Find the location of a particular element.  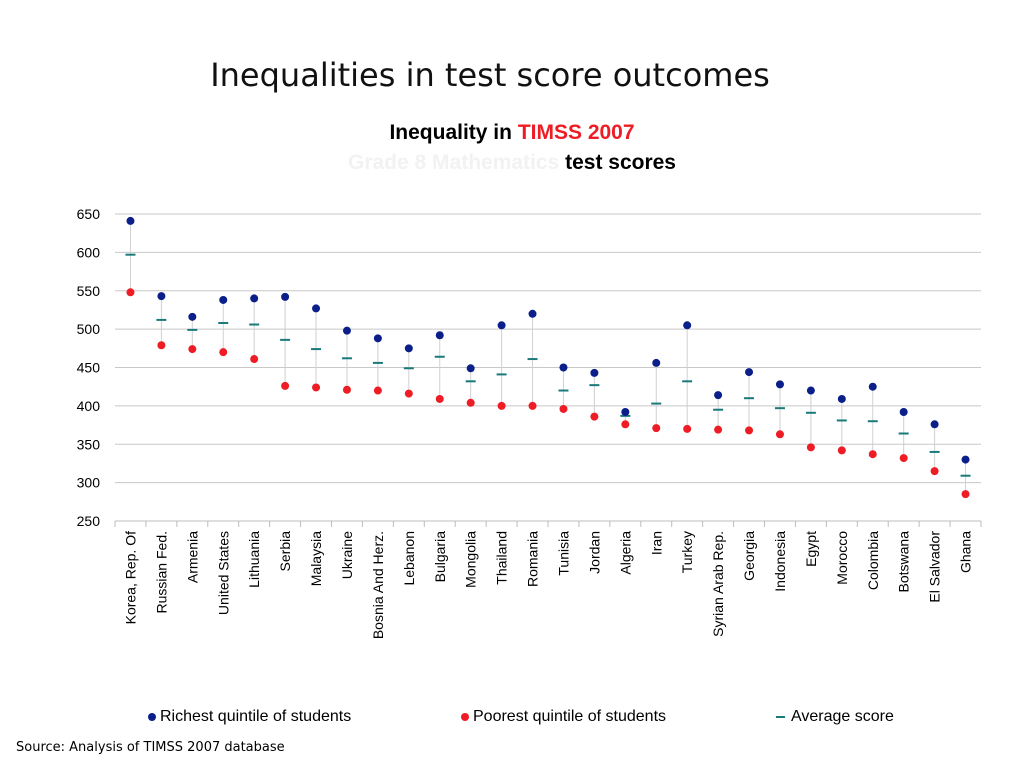

x-category-label: Mongolia is located at coordinates (471, 559).